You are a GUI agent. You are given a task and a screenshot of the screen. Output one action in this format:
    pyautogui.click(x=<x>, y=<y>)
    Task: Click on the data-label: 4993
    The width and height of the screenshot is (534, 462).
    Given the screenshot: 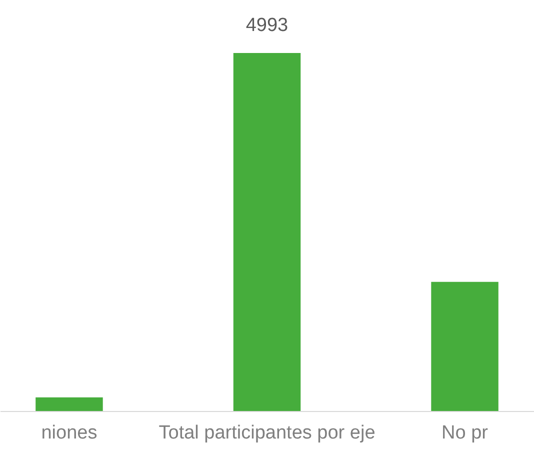 What is the action you would take?
    pyautogui.click(x=267, y=25)
    